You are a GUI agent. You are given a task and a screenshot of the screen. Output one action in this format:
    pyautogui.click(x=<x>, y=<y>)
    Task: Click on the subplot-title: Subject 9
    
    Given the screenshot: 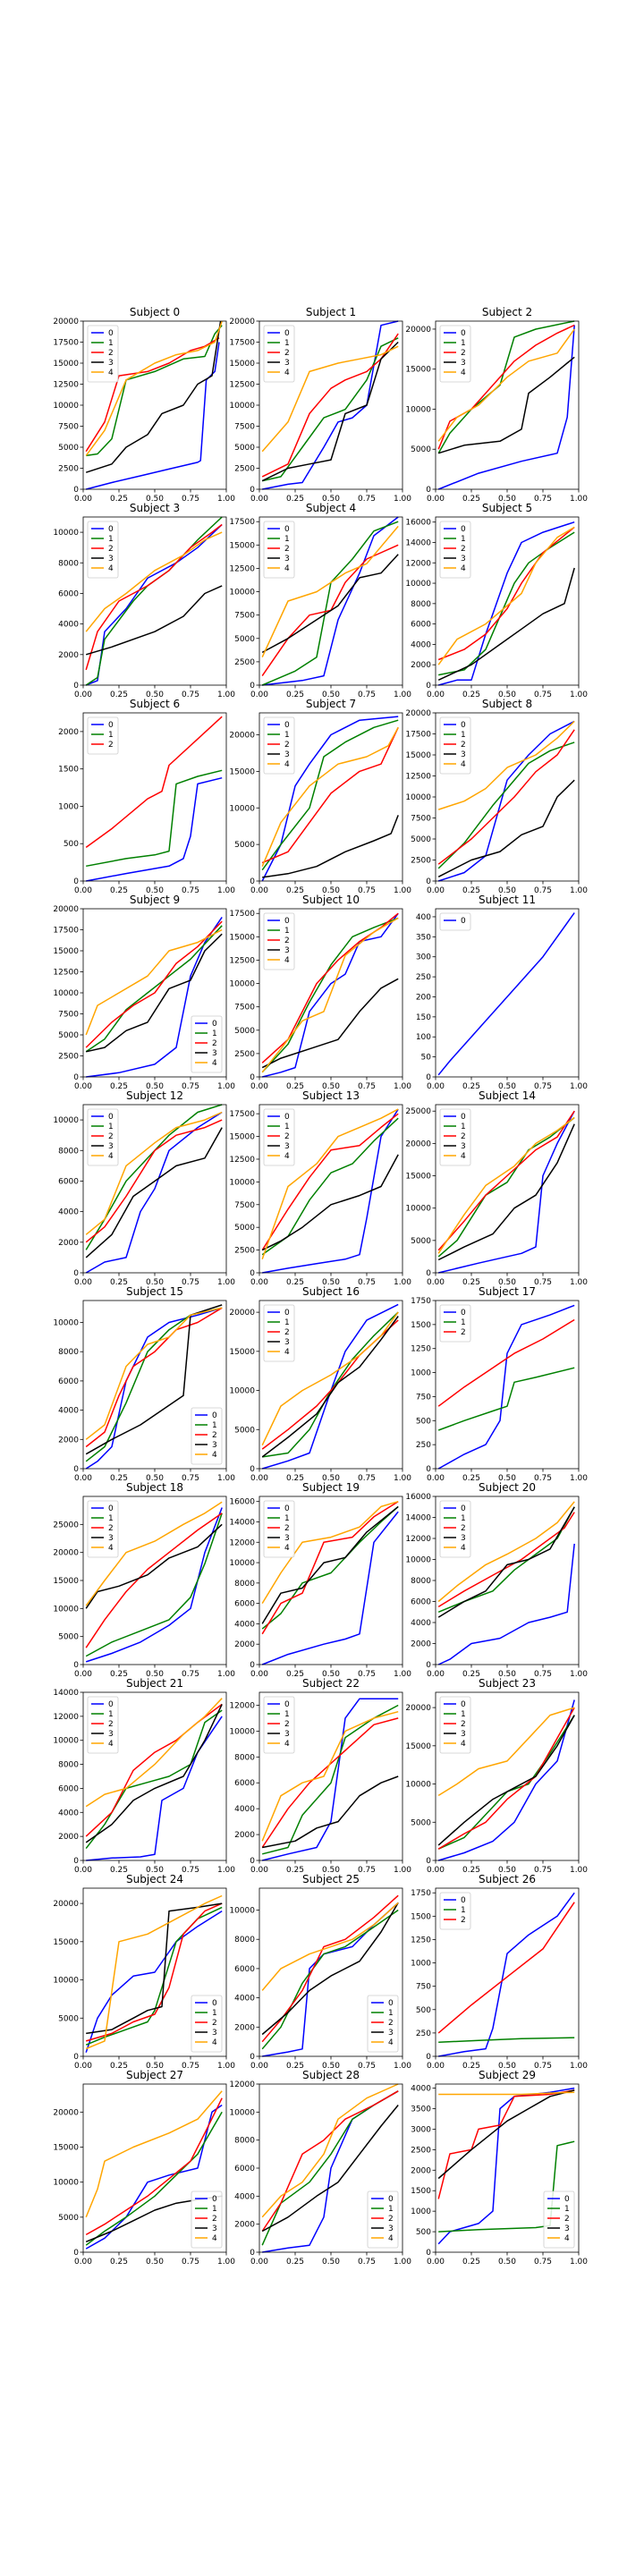 What is the action you would take?
    pyautogui.click(x=155, y=900)
    